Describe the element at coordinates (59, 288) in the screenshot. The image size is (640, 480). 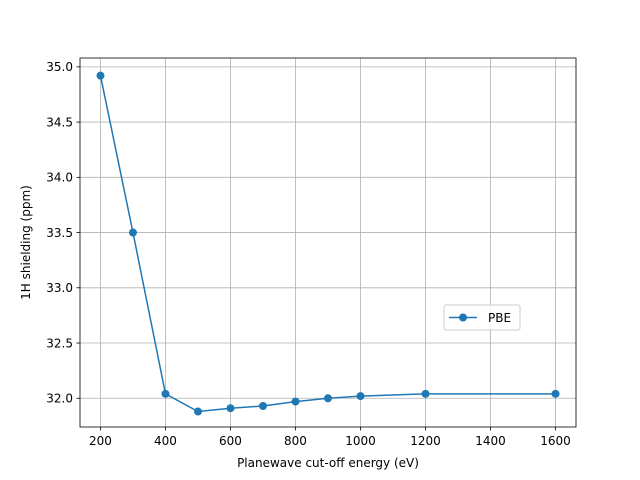
I see `y-tick-label: 33.0` at that location.